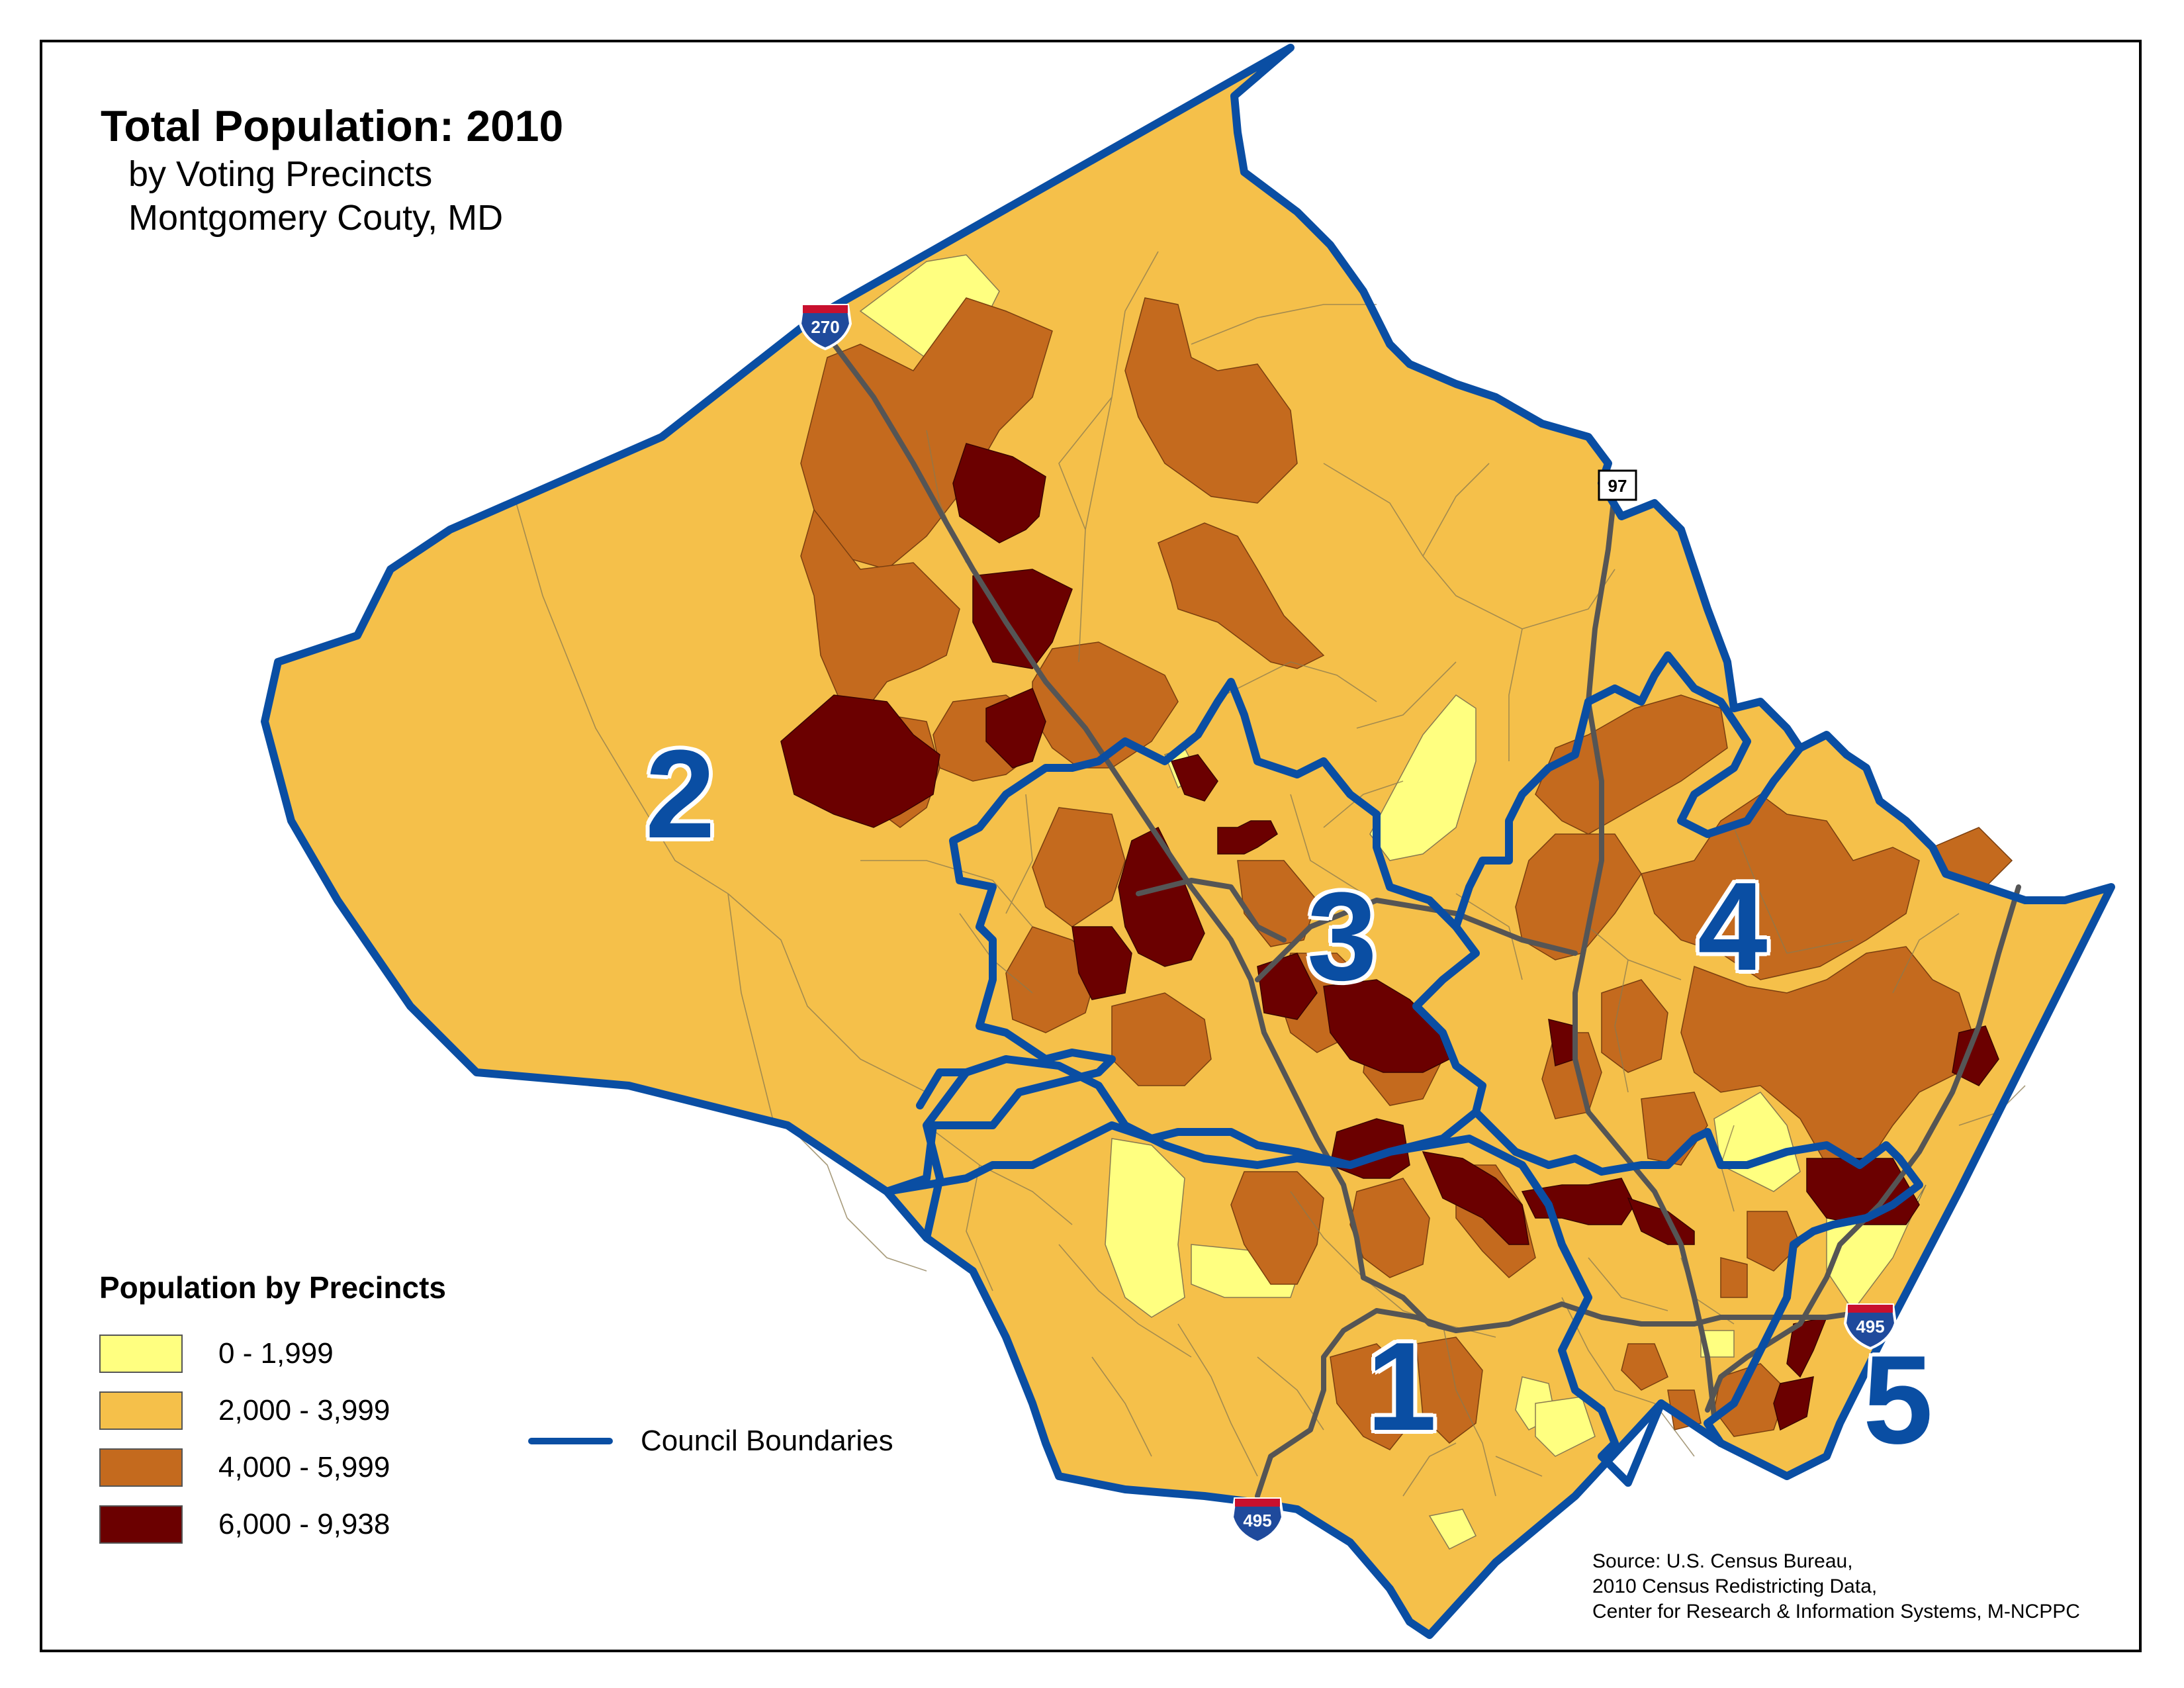 The image size is (2184, 1688). Describe the element at coordinates (1735, 1586) in the screenshot. I see `source-line-2: 2010 Census Redistricting Data,` at that location.